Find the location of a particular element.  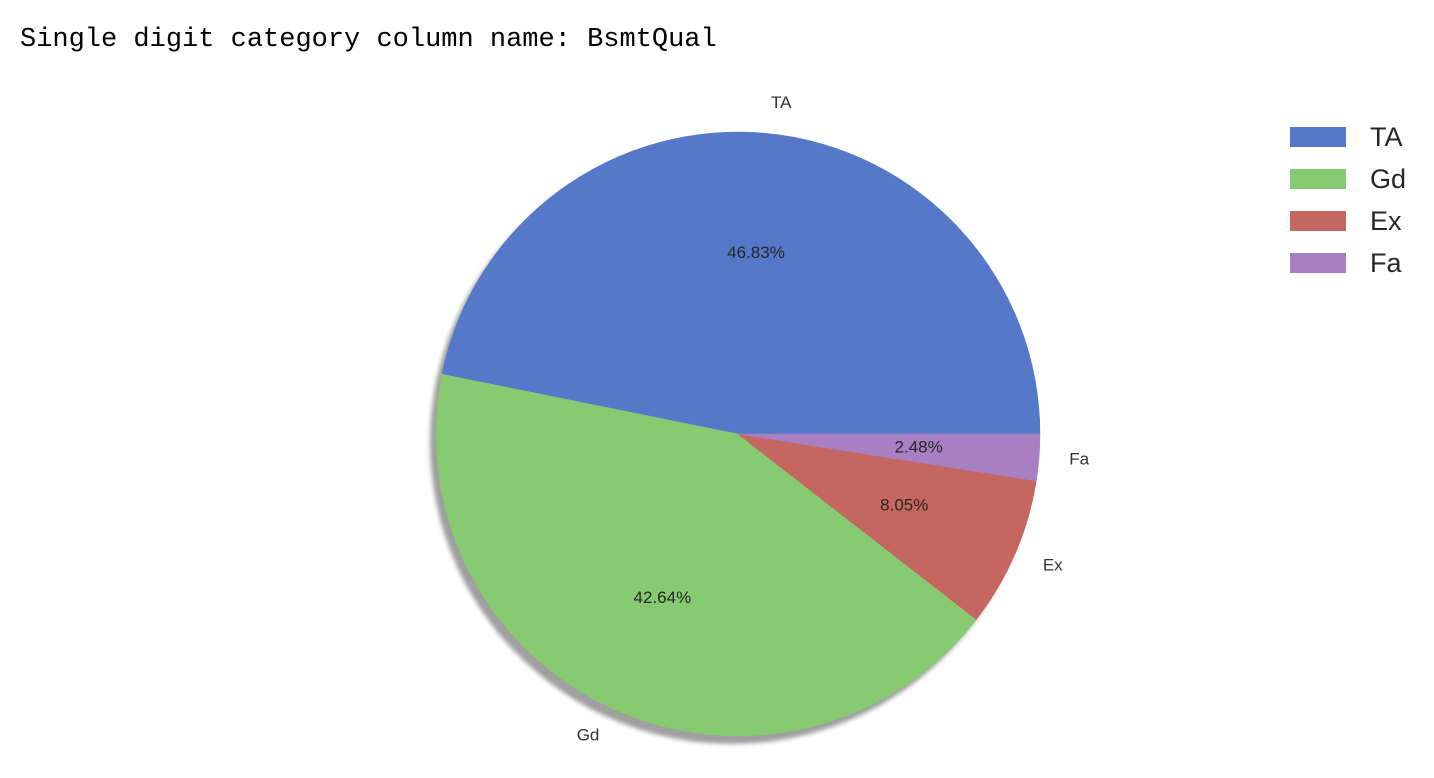

slice-label-gd: Gd is located at coordinates (588, 734).